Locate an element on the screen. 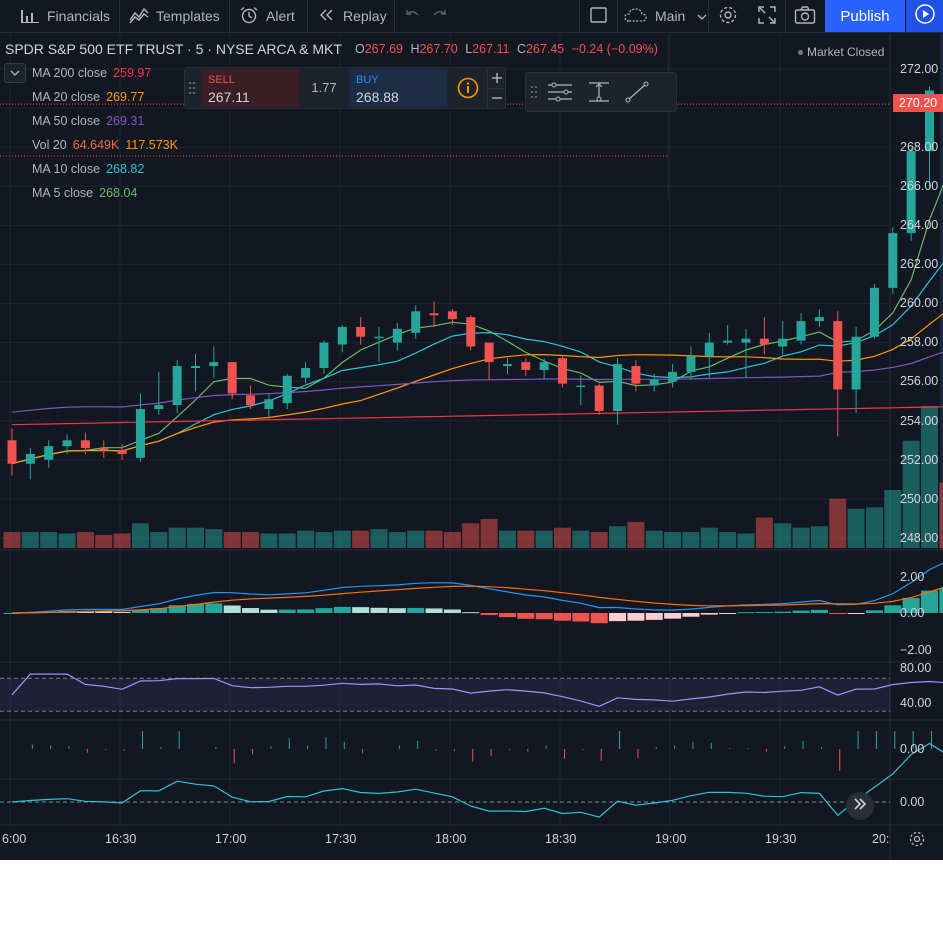  redo-icon is located at coordinates (440, 16).